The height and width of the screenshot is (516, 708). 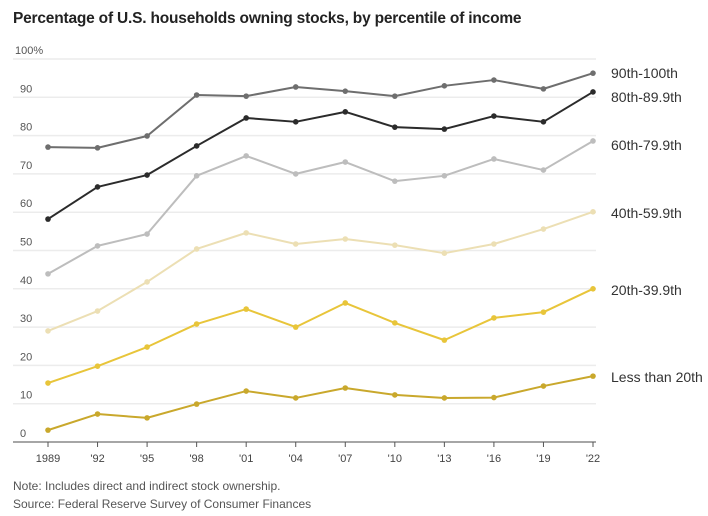 What do you see at coordinates (345, 459) in the screenshot?
I see `x-tick-label: '07` at bounding box center [345, 459].